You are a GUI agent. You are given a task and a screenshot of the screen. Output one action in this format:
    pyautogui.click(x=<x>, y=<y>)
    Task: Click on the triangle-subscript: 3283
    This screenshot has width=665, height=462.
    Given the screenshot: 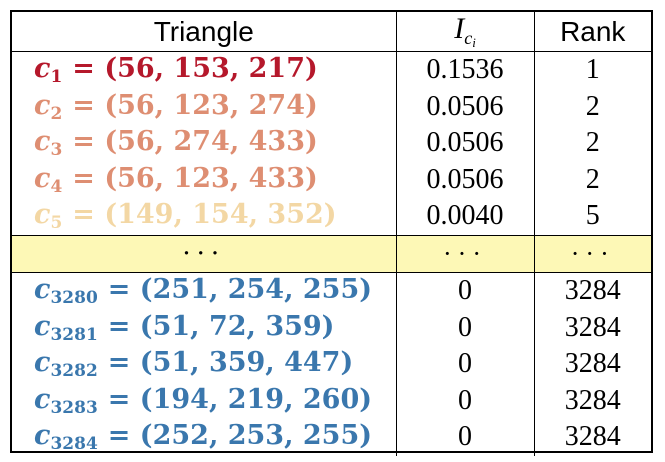 What is the action you would take?
    pyautogui.click(x=74, y=407)
    